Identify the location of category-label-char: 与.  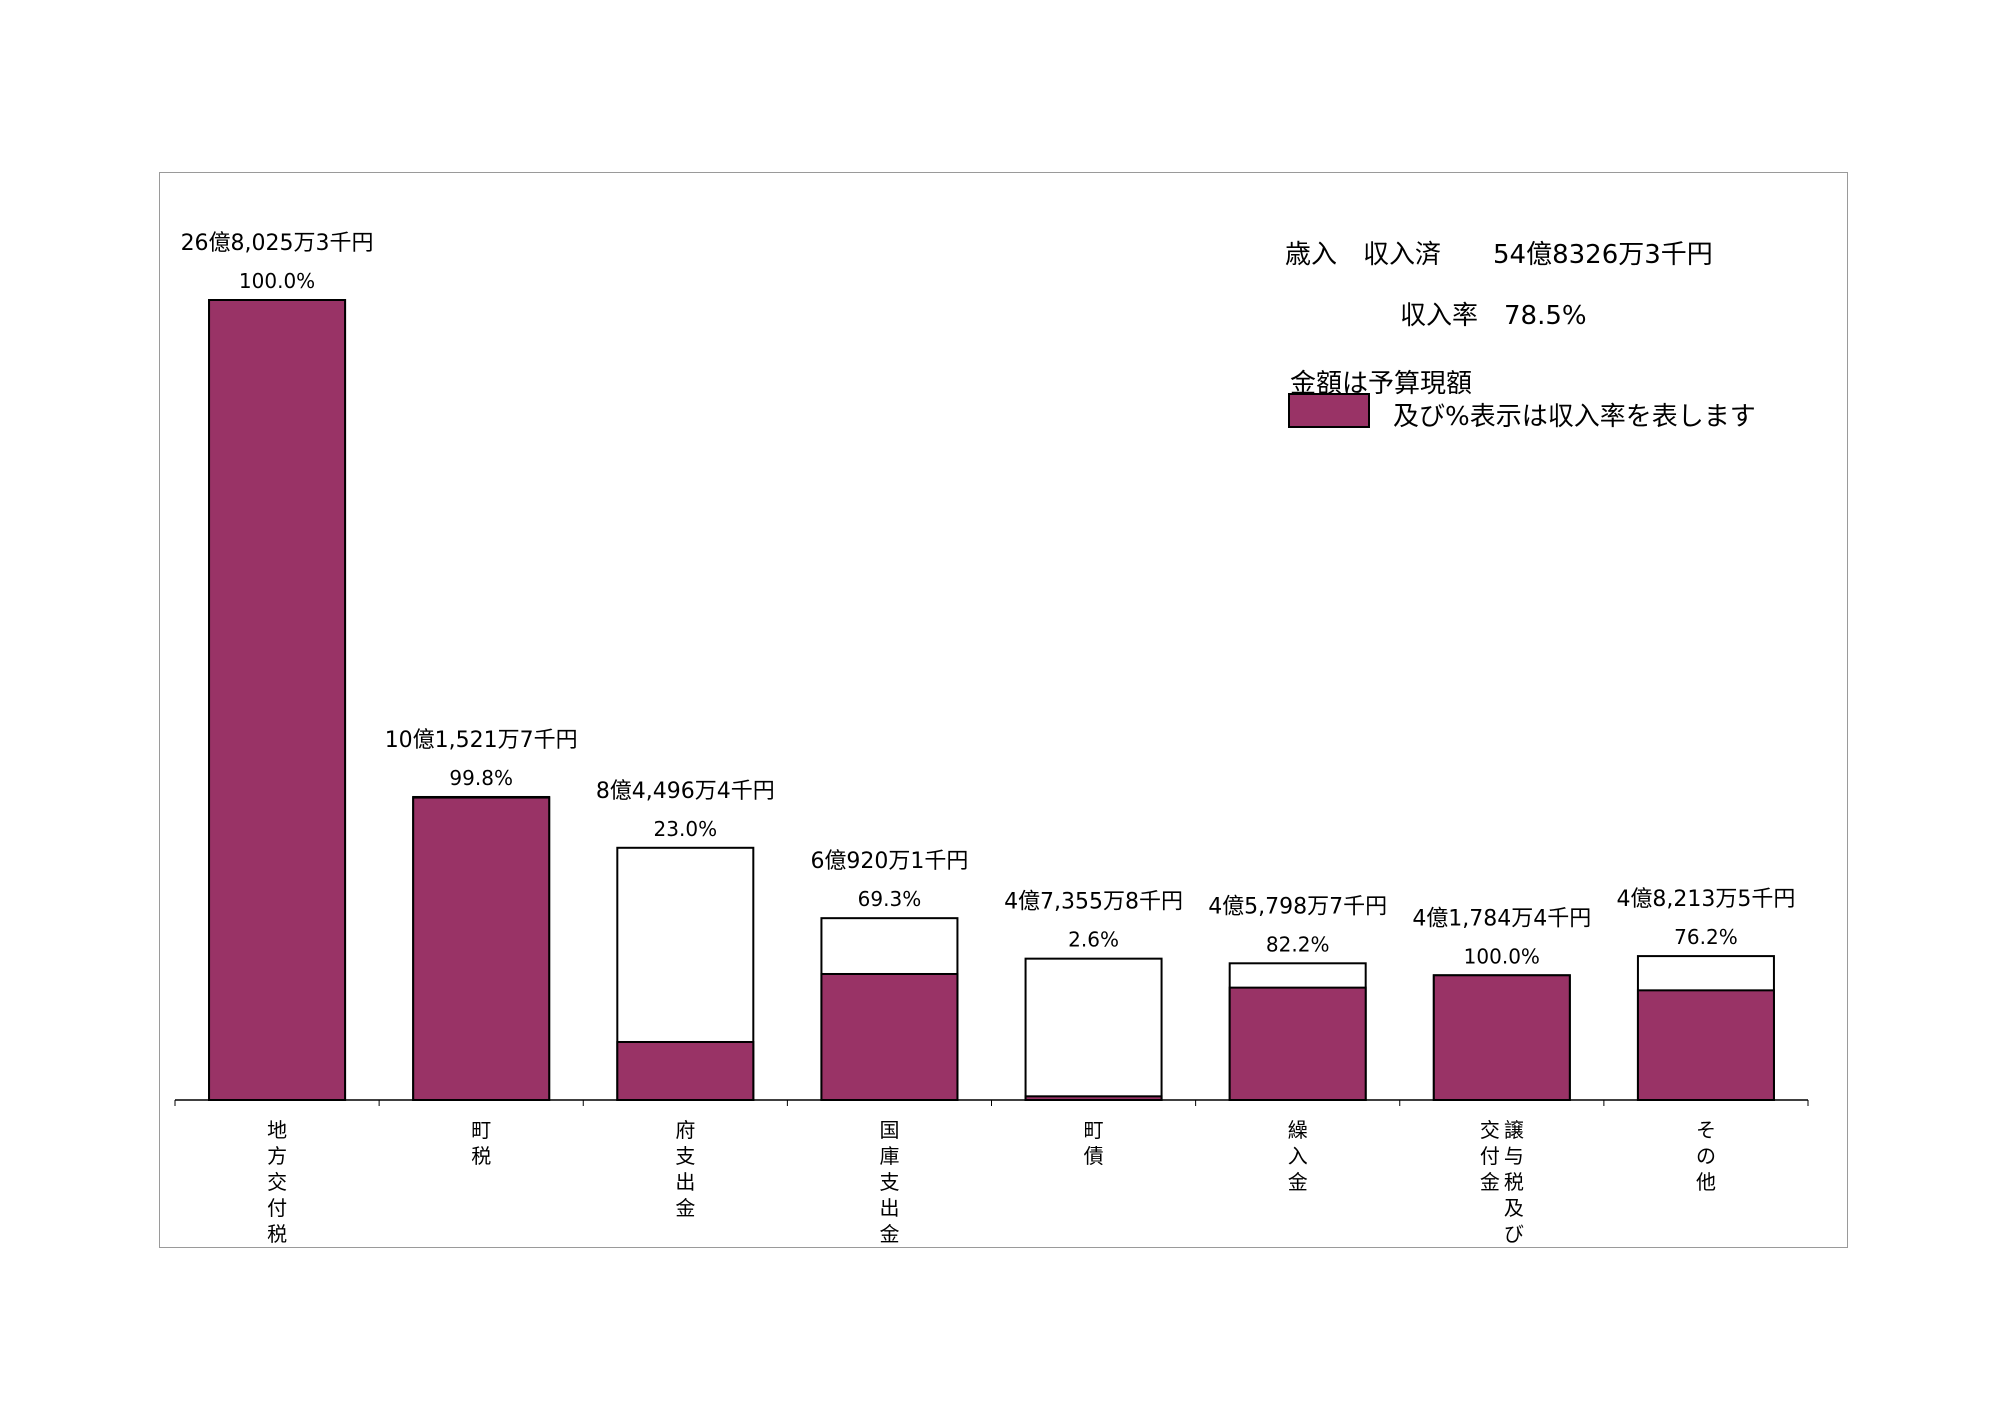
(1514, 1156).